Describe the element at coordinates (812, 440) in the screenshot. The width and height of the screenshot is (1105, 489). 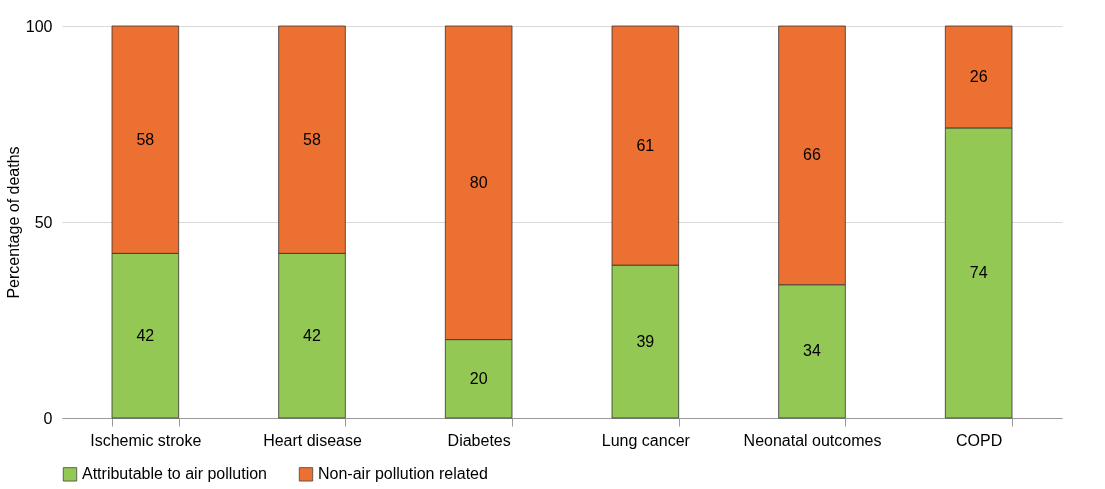
I see `x-tick-label: Neonatal outcomes` at that location.